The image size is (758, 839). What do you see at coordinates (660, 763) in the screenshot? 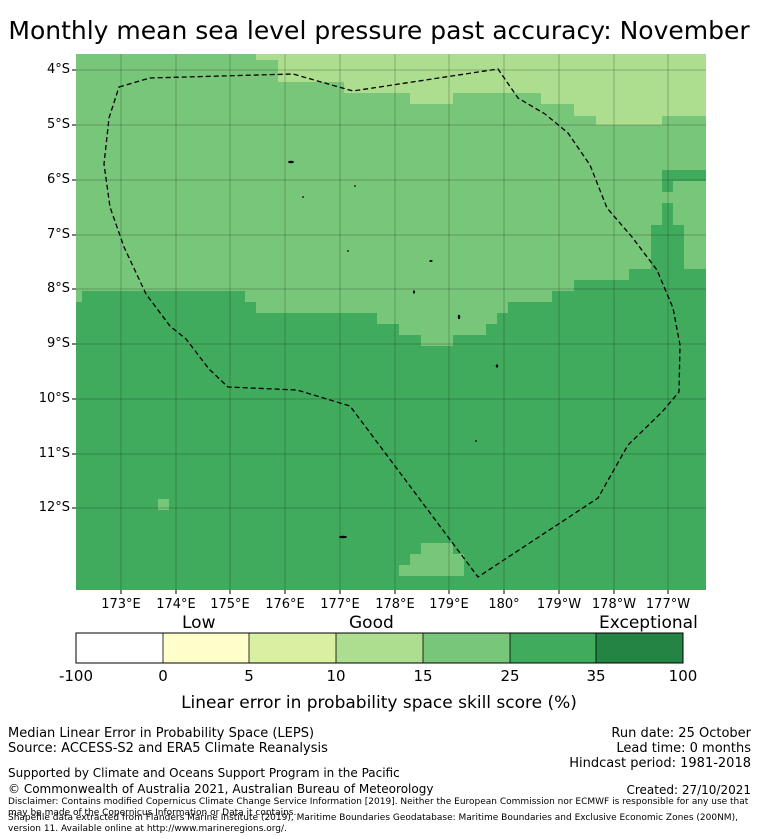
I see `footer-hindcast: Hindcast period: 1981-2018` at bounding box center [660, 763].